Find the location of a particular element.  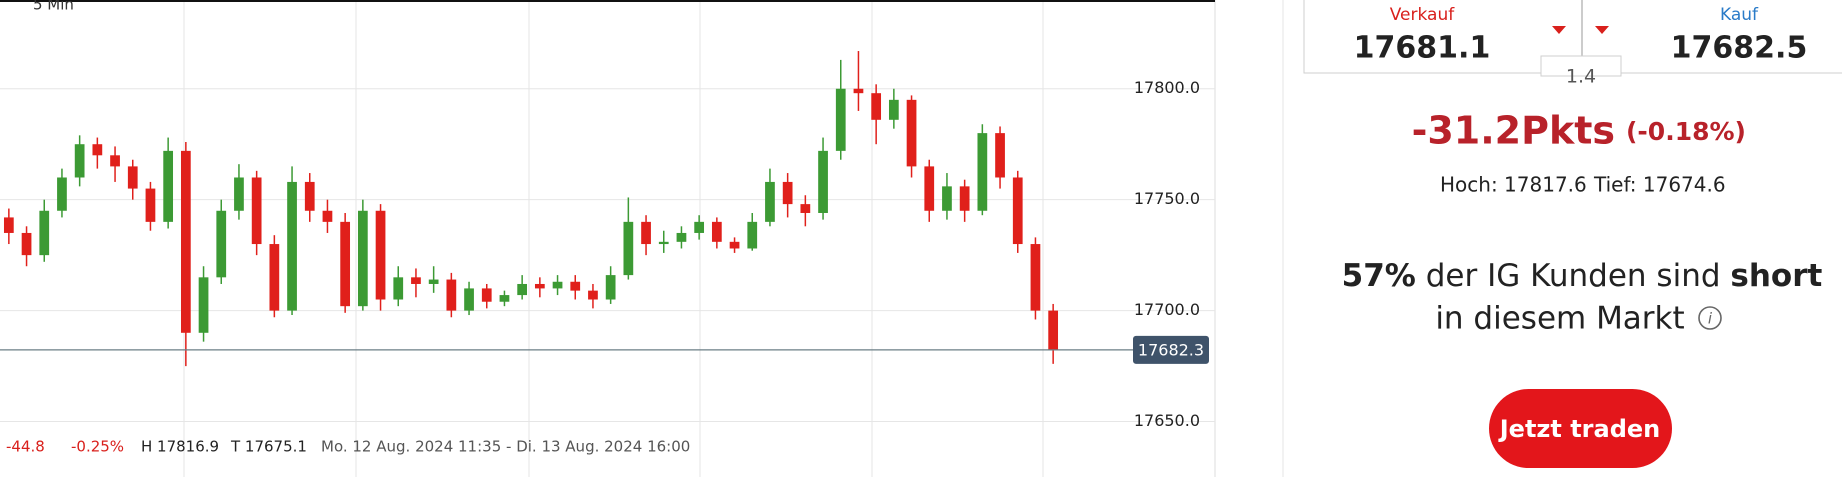

interval-label: 5 Min is located at coordinates (53, 7).